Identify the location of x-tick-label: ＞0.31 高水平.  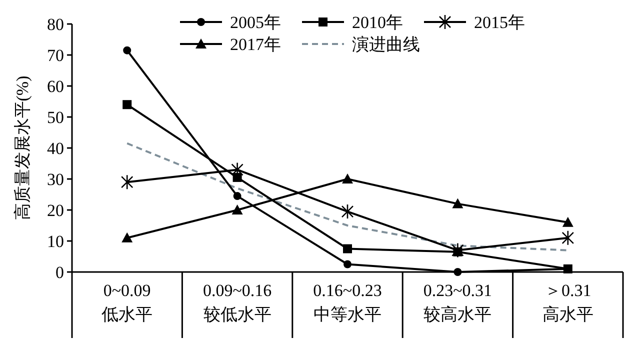
(568, 302).